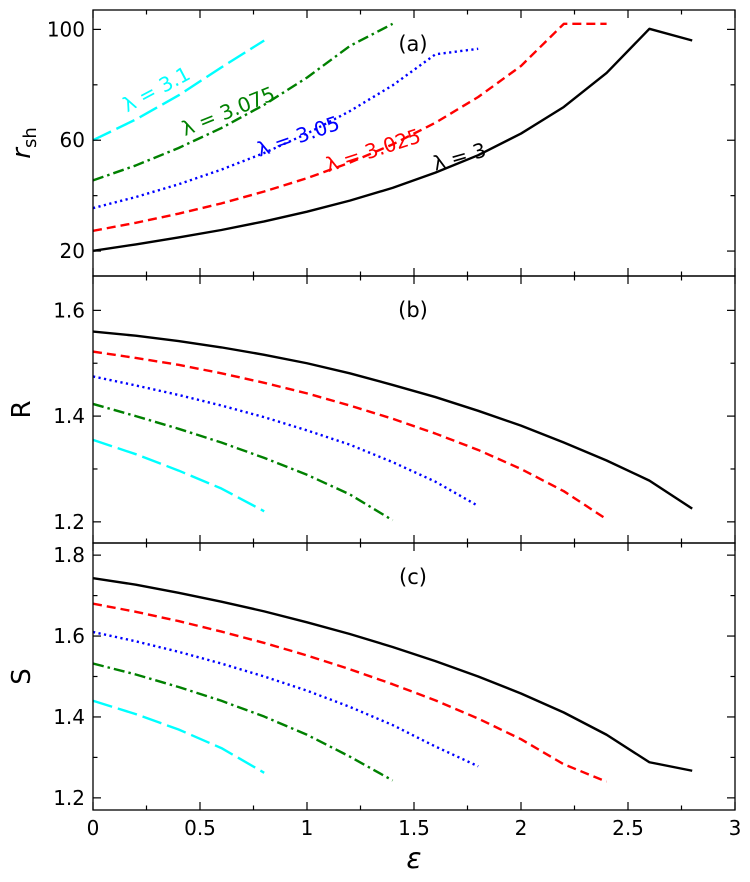 The height and width of the screenshot is (882, 750). I want to click on x-axis-label: ε, so click(413, 858).